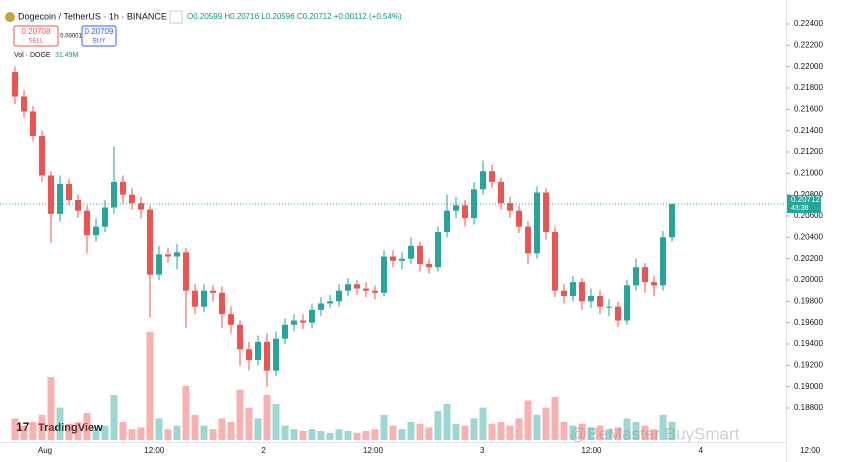 The image size is (846, 462). What do you see at coordinates (67, 55) in the screenshot?
I see `volume-value: 31.49M` at bounding box center [67, 55].